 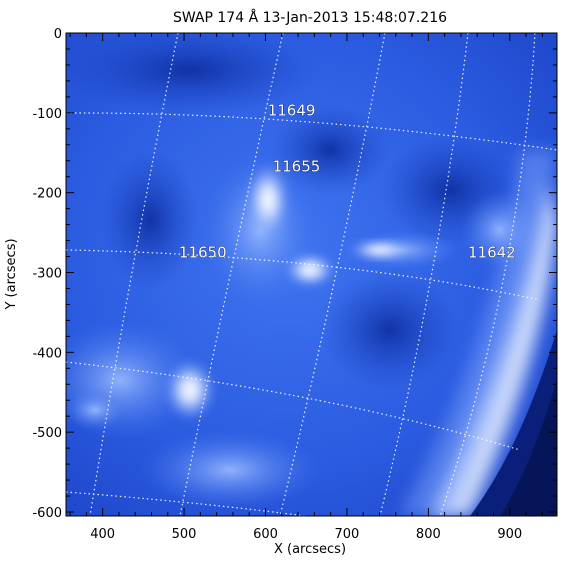 I want to click on active-region-label: 11650, so click(x=203, y=253).